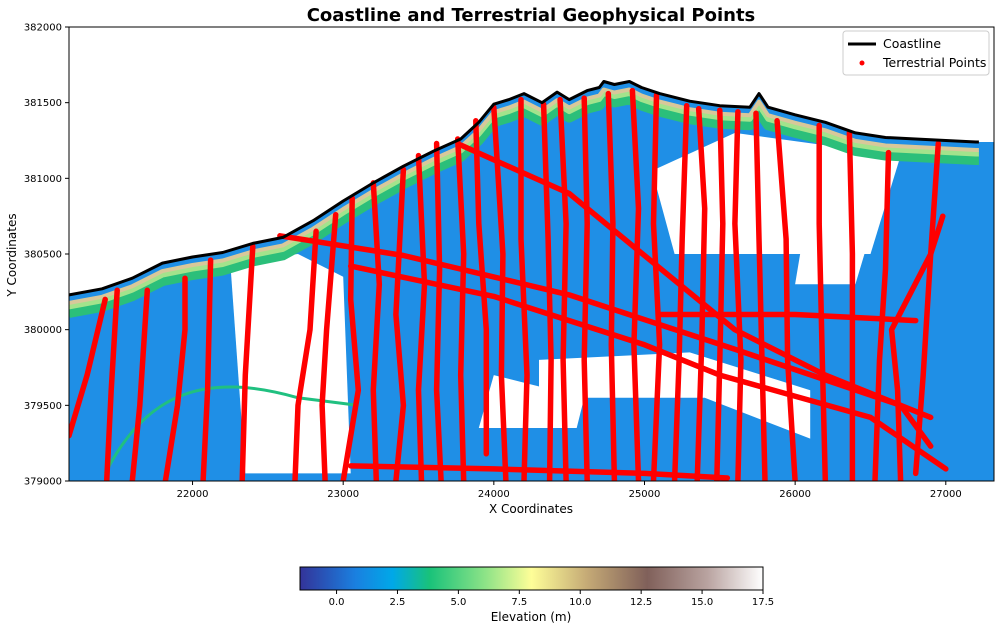 This screenshot has height=634, width=1000. Describe the element at coordinates (494, 494) in the screenshot. I see `x-tick-label: 24000` at that location.